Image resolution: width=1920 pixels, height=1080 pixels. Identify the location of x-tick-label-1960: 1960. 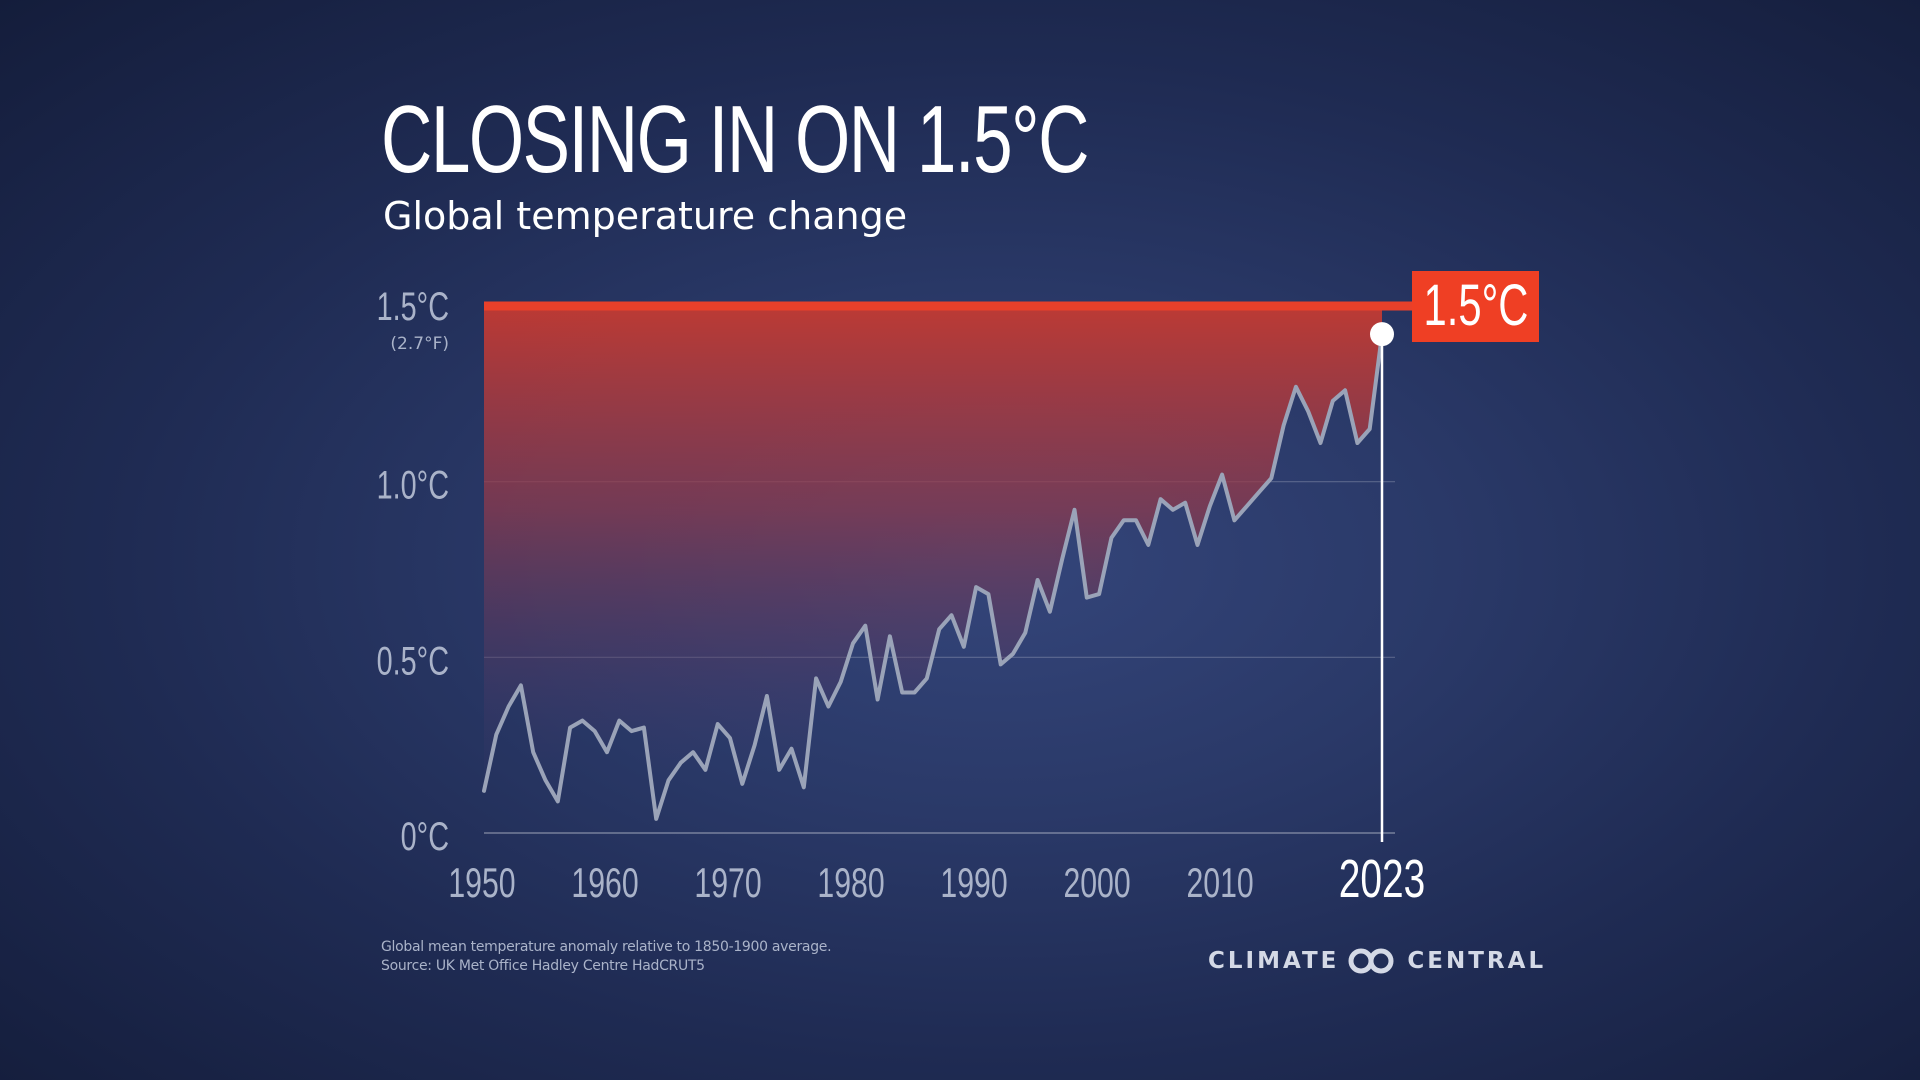
(604, 882).